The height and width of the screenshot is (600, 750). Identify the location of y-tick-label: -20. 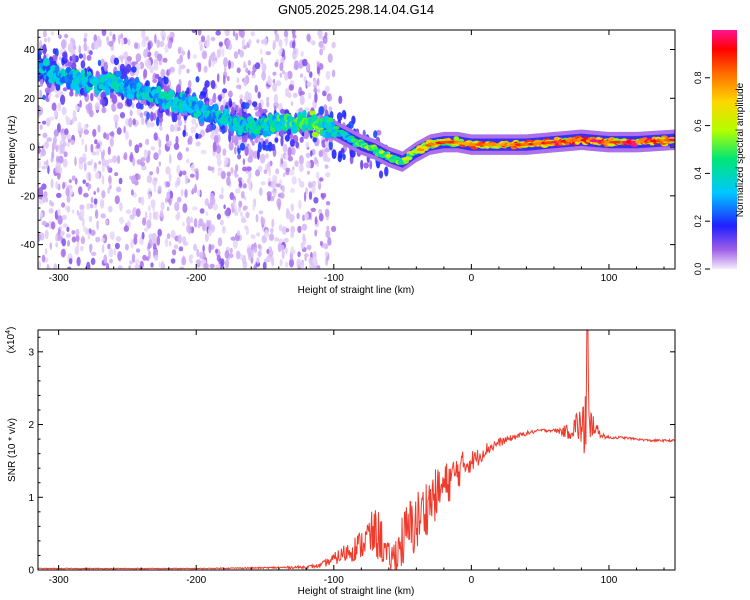
(28, 196).